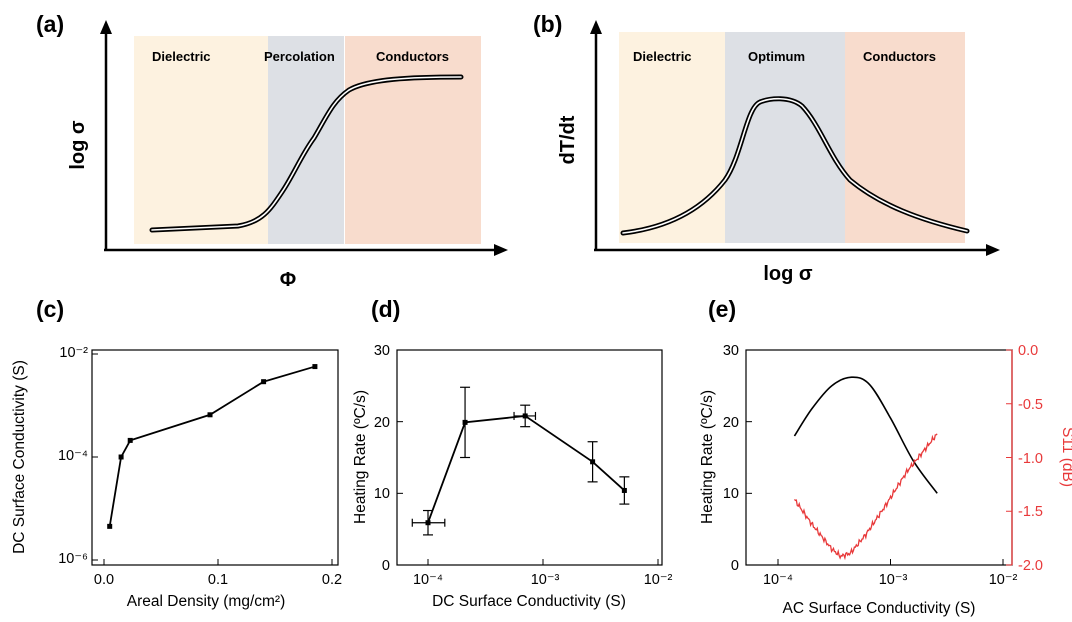  What do you see at coordinates (993, 250) in the screenshot?
I see `x-axis-arrow-b` at bounding box center [993, 250].